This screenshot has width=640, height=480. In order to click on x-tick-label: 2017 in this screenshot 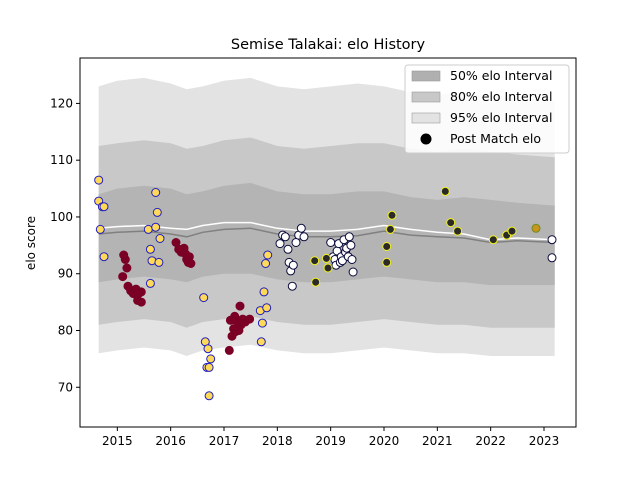, I will do `click(224, 441)`.